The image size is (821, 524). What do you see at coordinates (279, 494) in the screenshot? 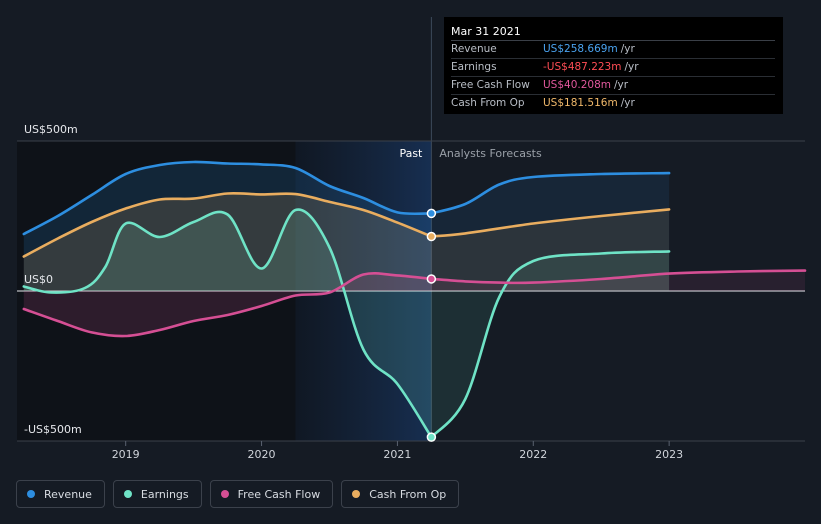
I see `legend-label: Free Cash Flow` at bounding box center [279, 494].